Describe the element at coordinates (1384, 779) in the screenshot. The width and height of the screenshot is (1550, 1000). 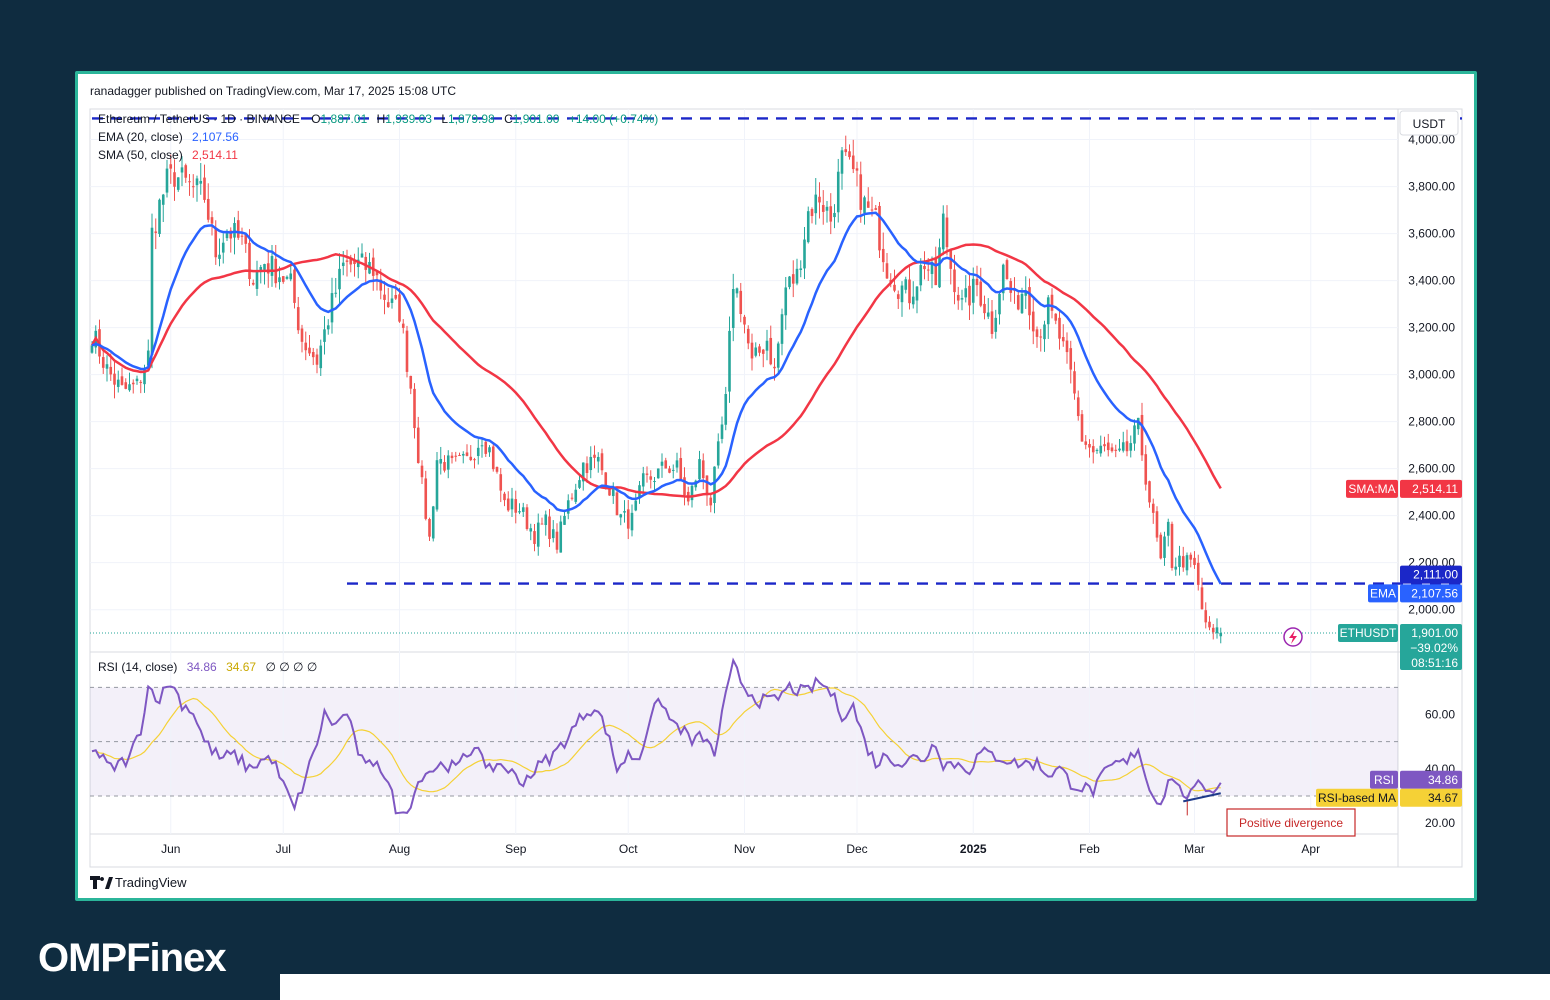
I see `rsi-name-tag-box` at that location.